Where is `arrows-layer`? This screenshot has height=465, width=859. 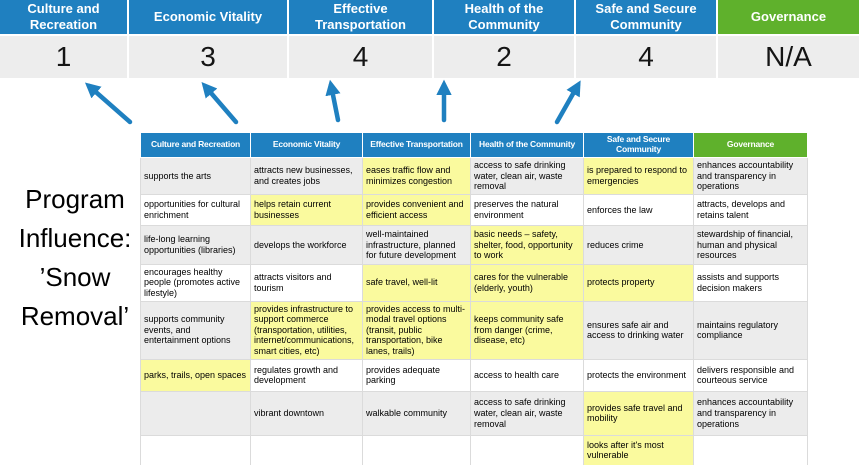
arrows-layer is located at coordinates (332, 102).